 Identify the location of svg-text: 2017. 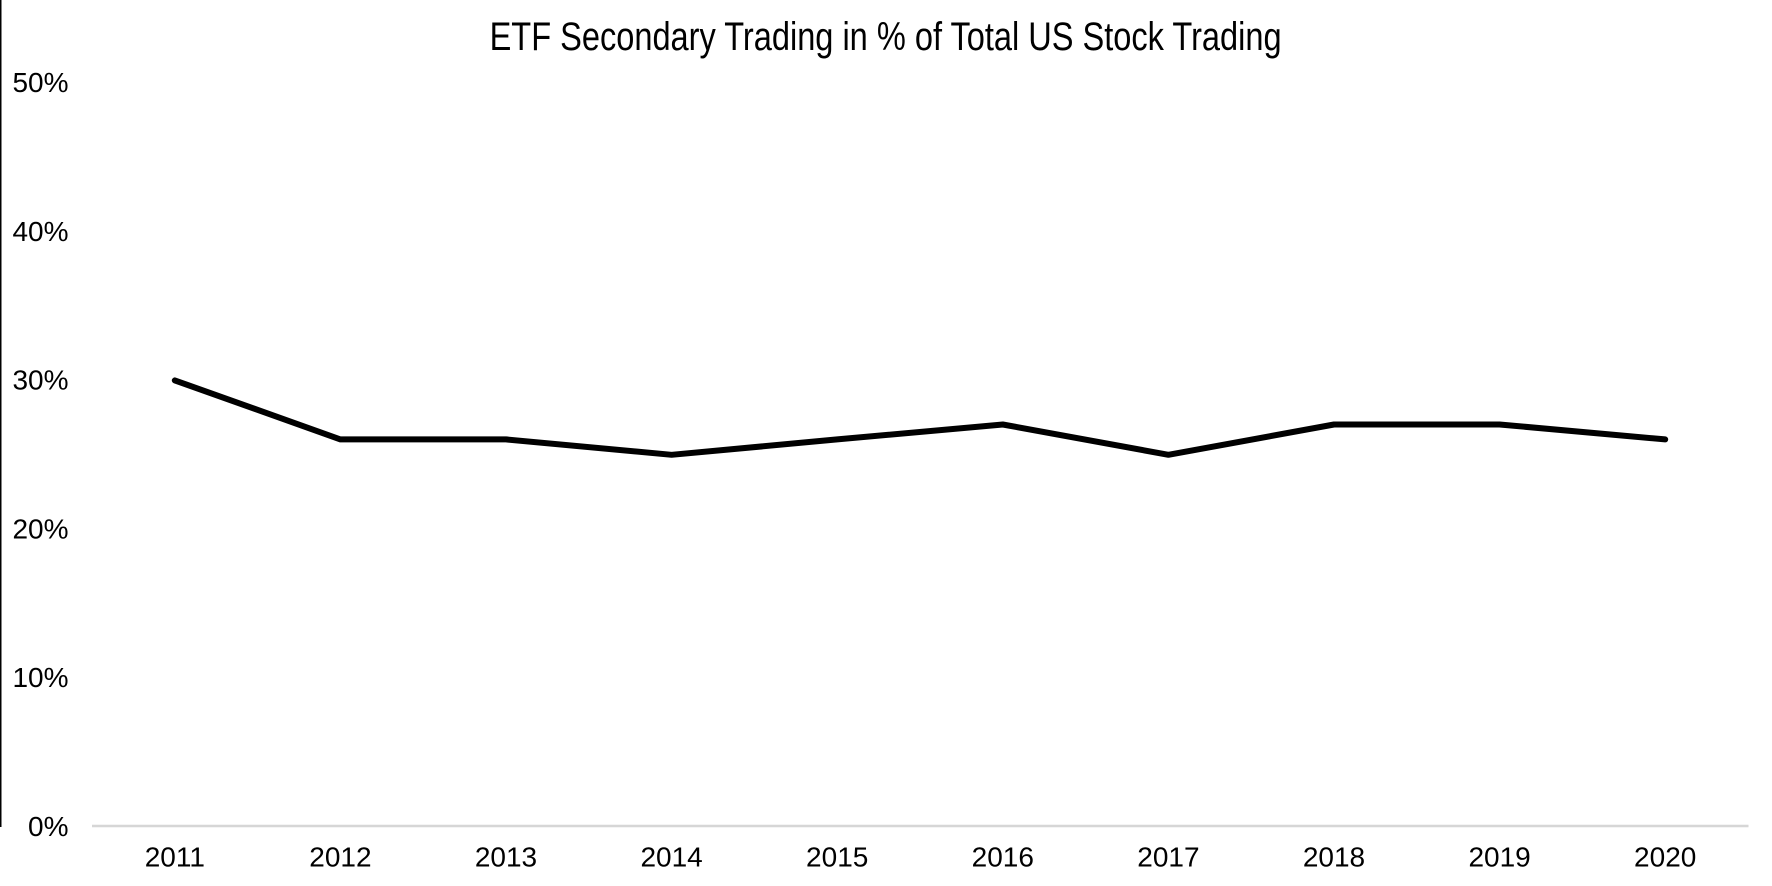
(1168, 857).